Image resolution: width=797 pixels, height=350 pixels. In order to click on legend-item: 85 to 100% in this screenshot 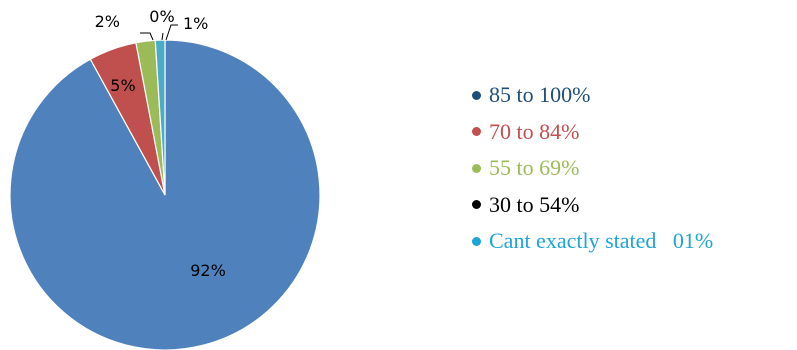, I will do `click(592, 95)`.